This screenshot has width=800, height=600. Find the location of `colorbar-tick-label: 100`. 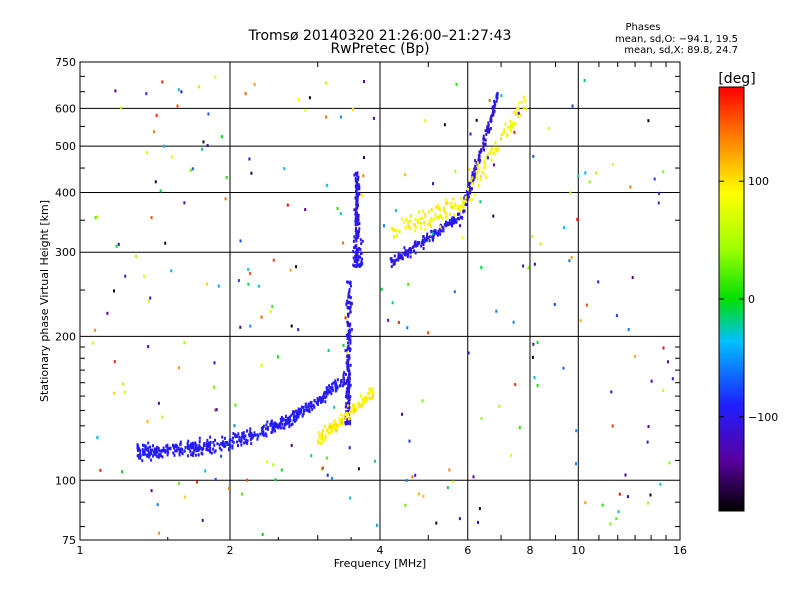

colorbar-tick-label: 100 is located at coordinates (758, 181).